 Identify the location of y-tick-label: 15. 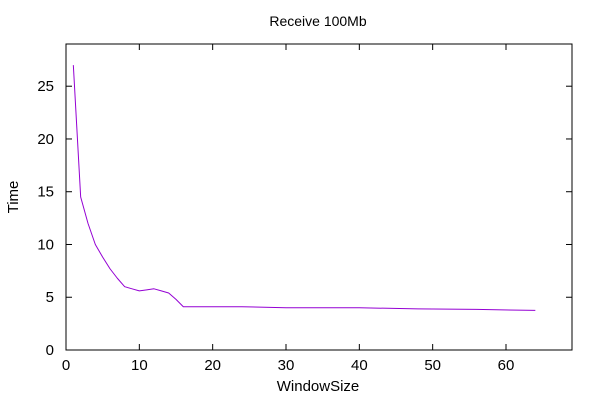
(45, 192).